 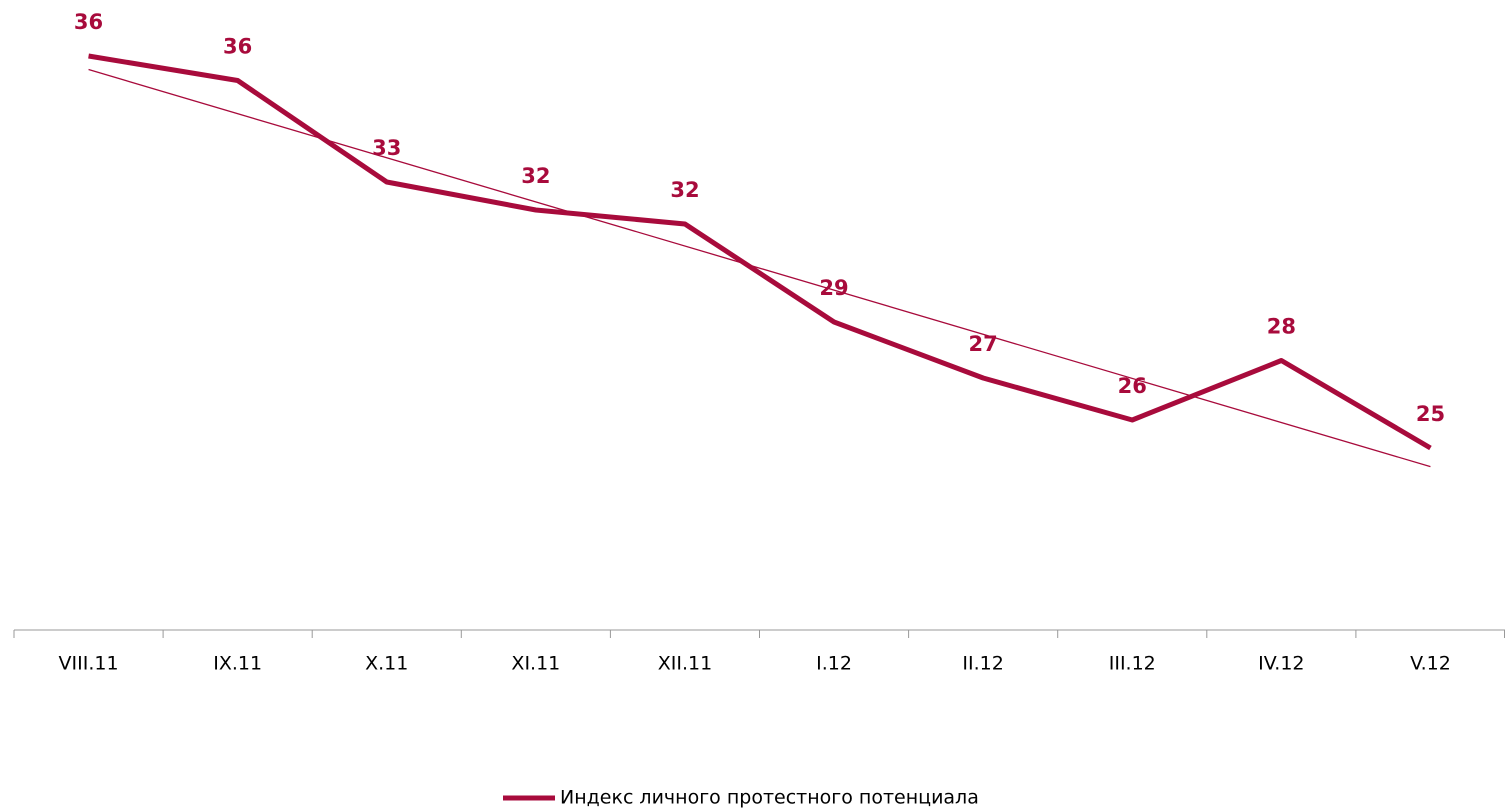 What do you see at coordinates (237, 664) in the screenshot?
I see `x-tick-label: IX.11` at bounding box center [237, 664].